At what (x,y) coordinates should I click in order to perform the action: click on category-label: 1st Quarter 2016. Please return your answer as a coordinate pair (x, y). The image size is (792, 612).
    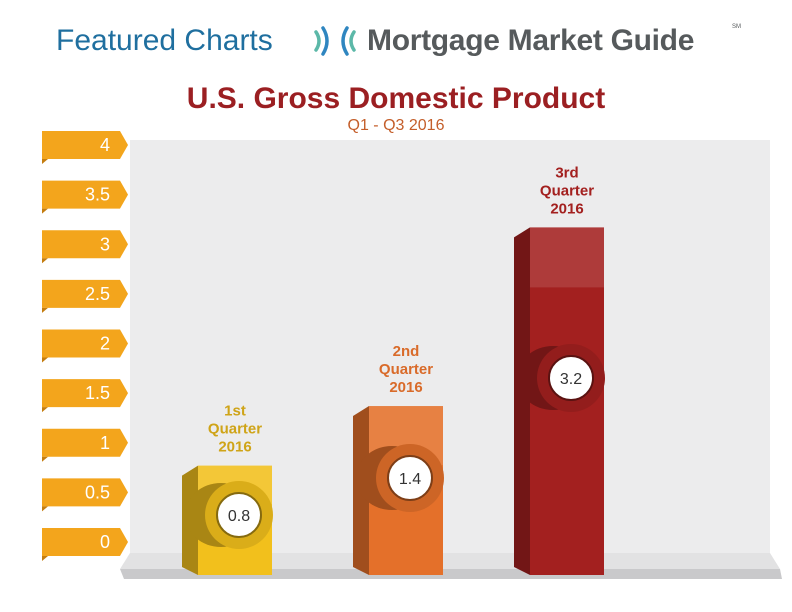
    Looking at the image, I should click on (235, 429).